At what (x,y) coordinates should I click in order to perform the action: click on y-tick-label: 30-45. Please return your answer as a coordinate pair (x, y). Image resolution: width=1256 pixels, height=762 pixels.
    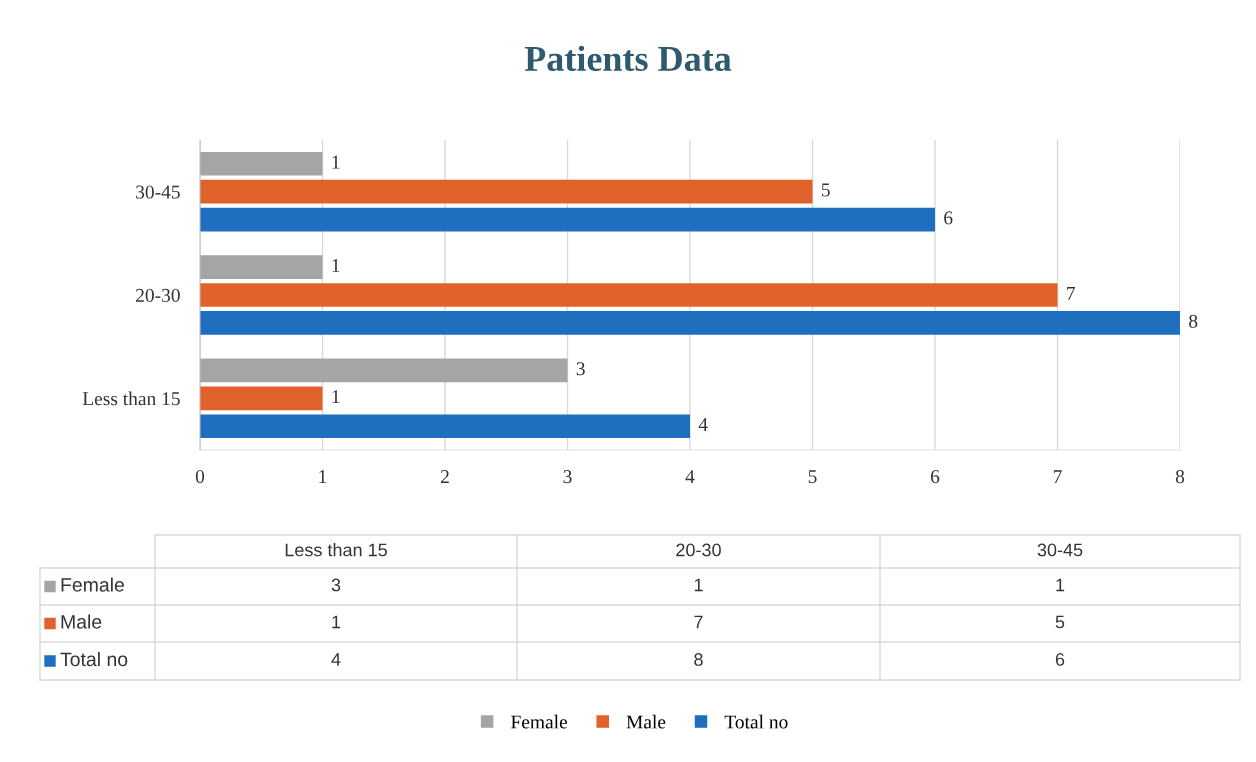
    Looking at the image, I should click on (158, 192).